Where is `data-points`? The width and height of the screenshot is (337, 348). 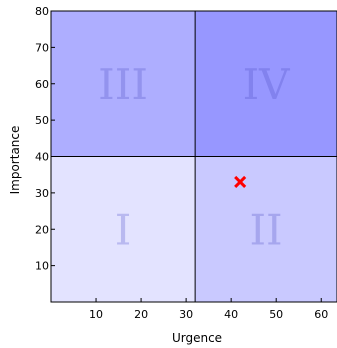 data-points is located at coordinates (240, 182).